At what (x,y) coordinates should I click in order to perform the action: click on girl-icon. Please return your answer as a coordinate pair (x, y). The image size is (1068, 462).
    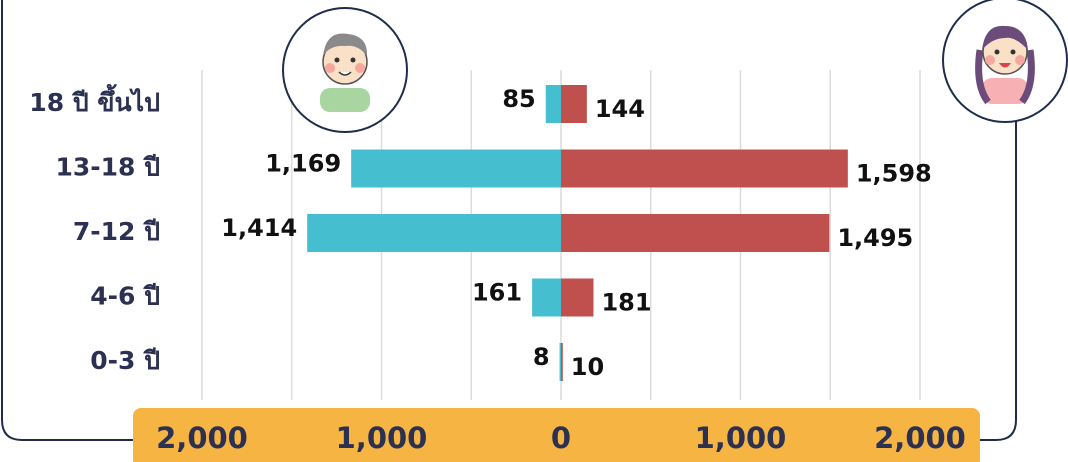
    Looking at the image, I should click on (1005, 61).